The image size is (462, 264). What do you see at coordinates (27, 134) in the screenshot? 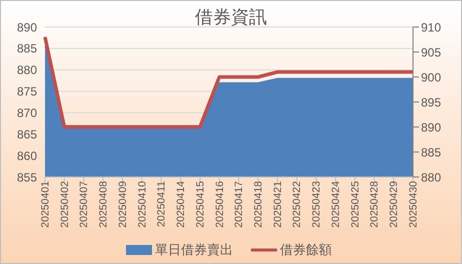
I see `y-tick-label: 865` at bounding box center [27, 134].